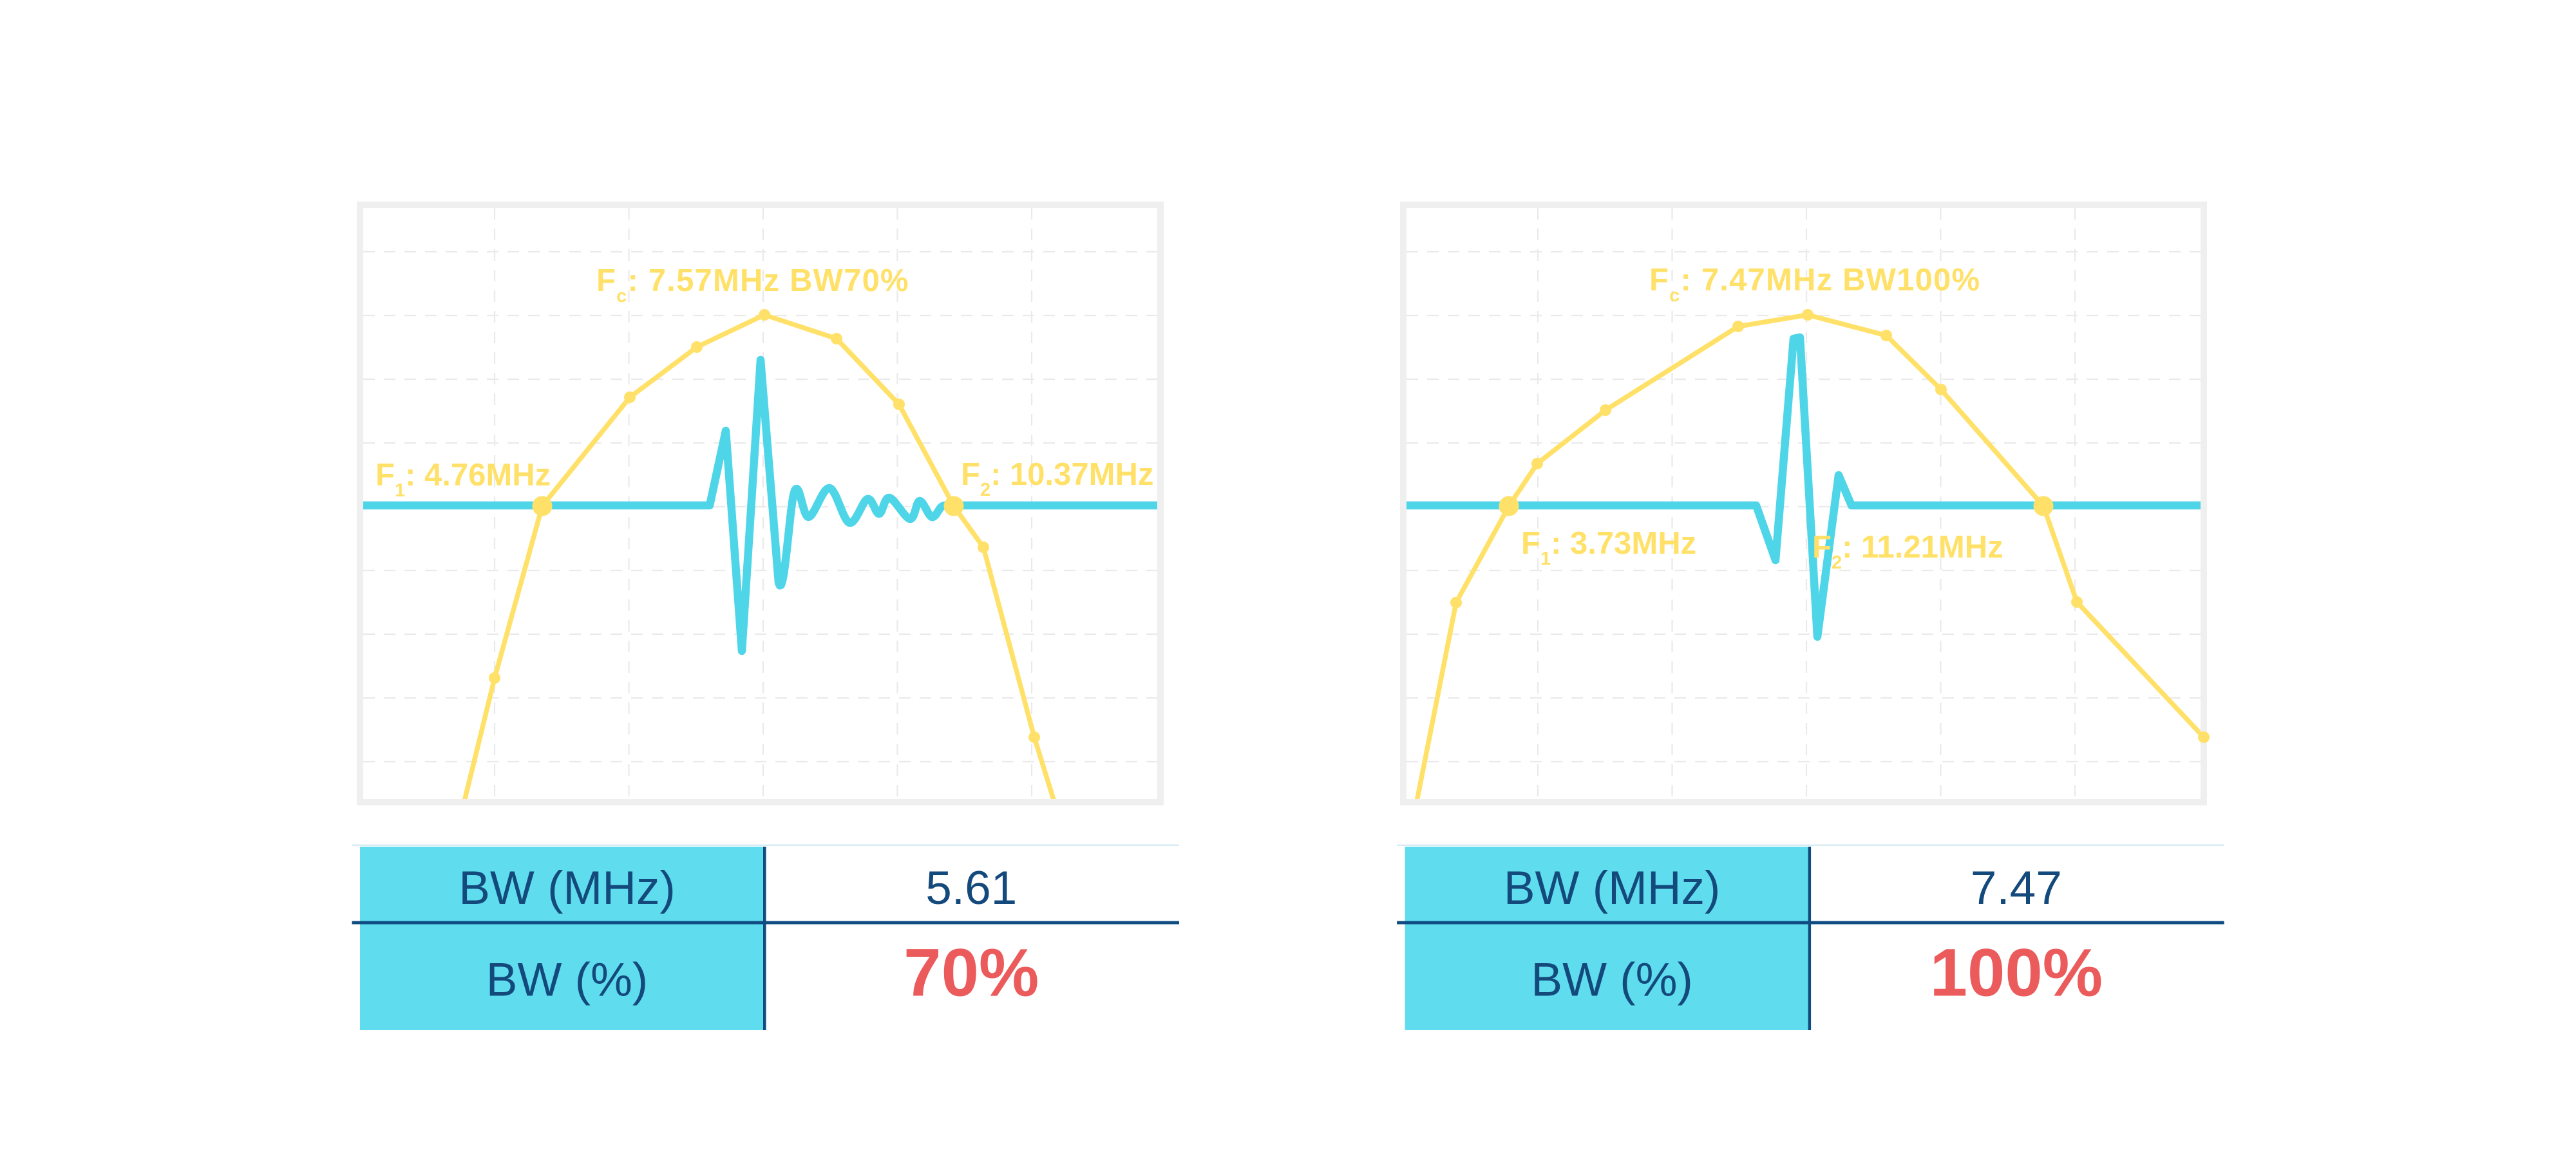  What do you see at coordinates (972, 973) in the screenshot?
I see `svg-text: 70%` at bounding box center [972, 973].